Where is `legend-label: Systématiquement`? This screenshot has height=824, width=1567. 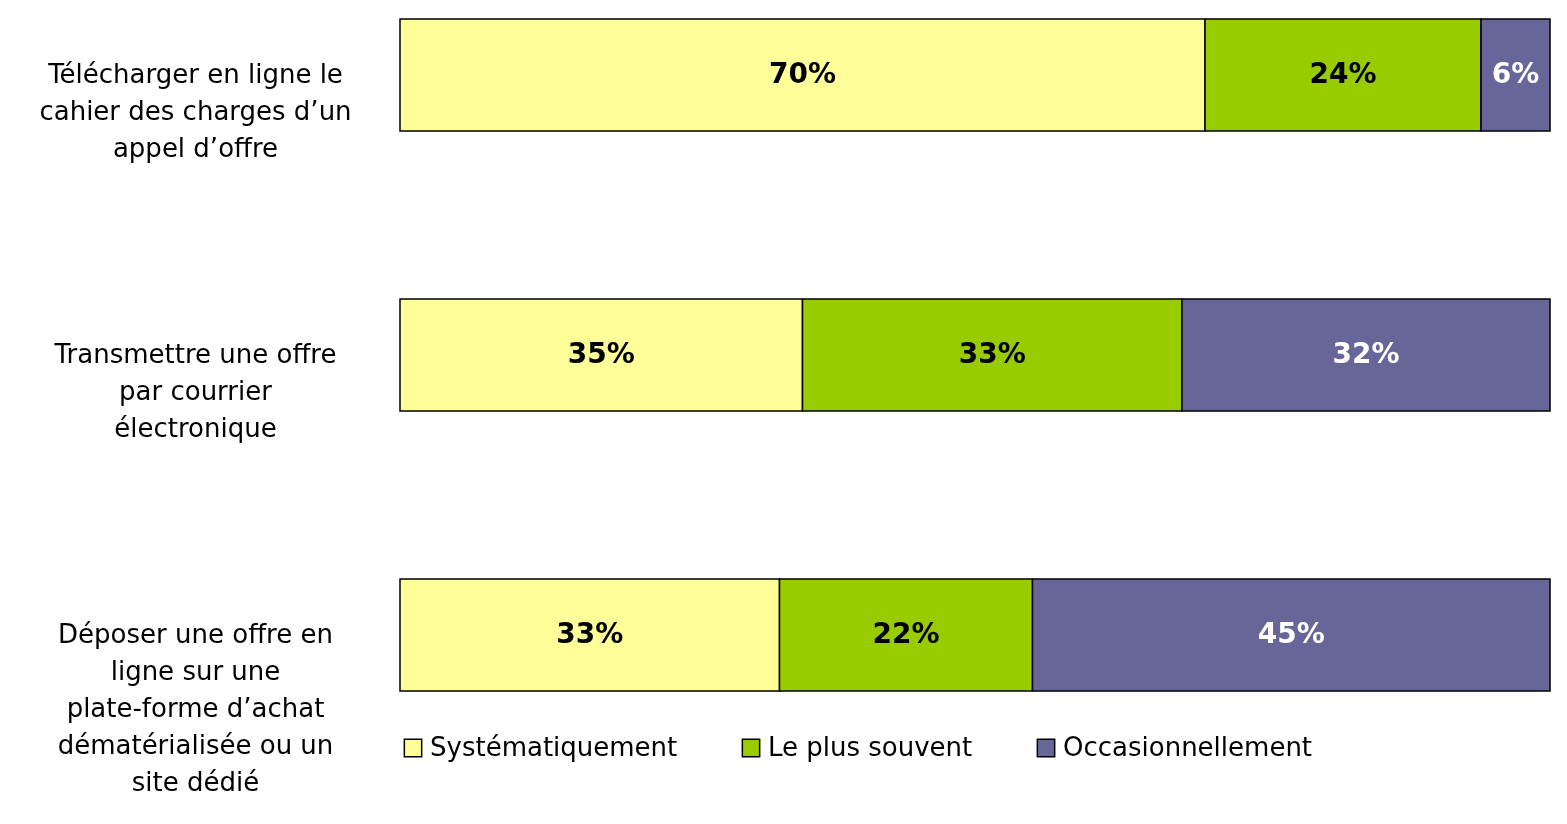 legend-label: Systématiquement is located at coordinates (554, 747).